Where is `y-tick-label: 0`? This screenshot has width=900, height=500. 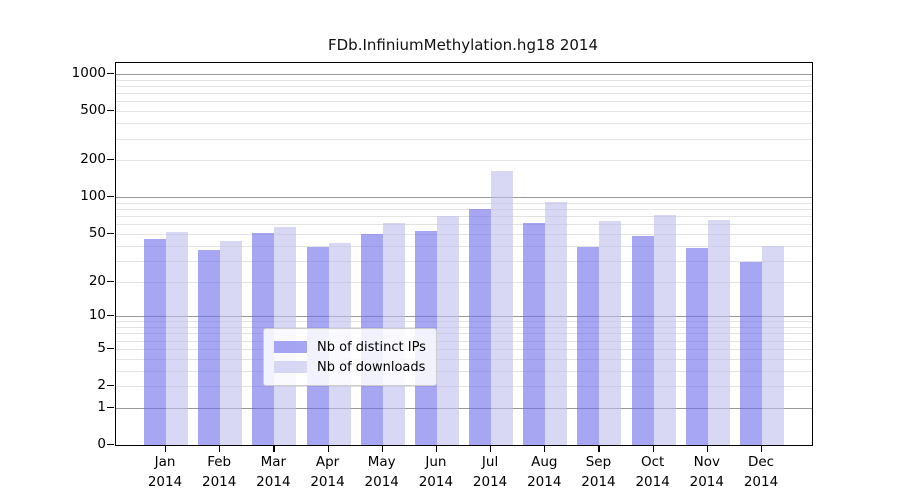 y-tick-label: 0 is located at coordinates (101, 444).